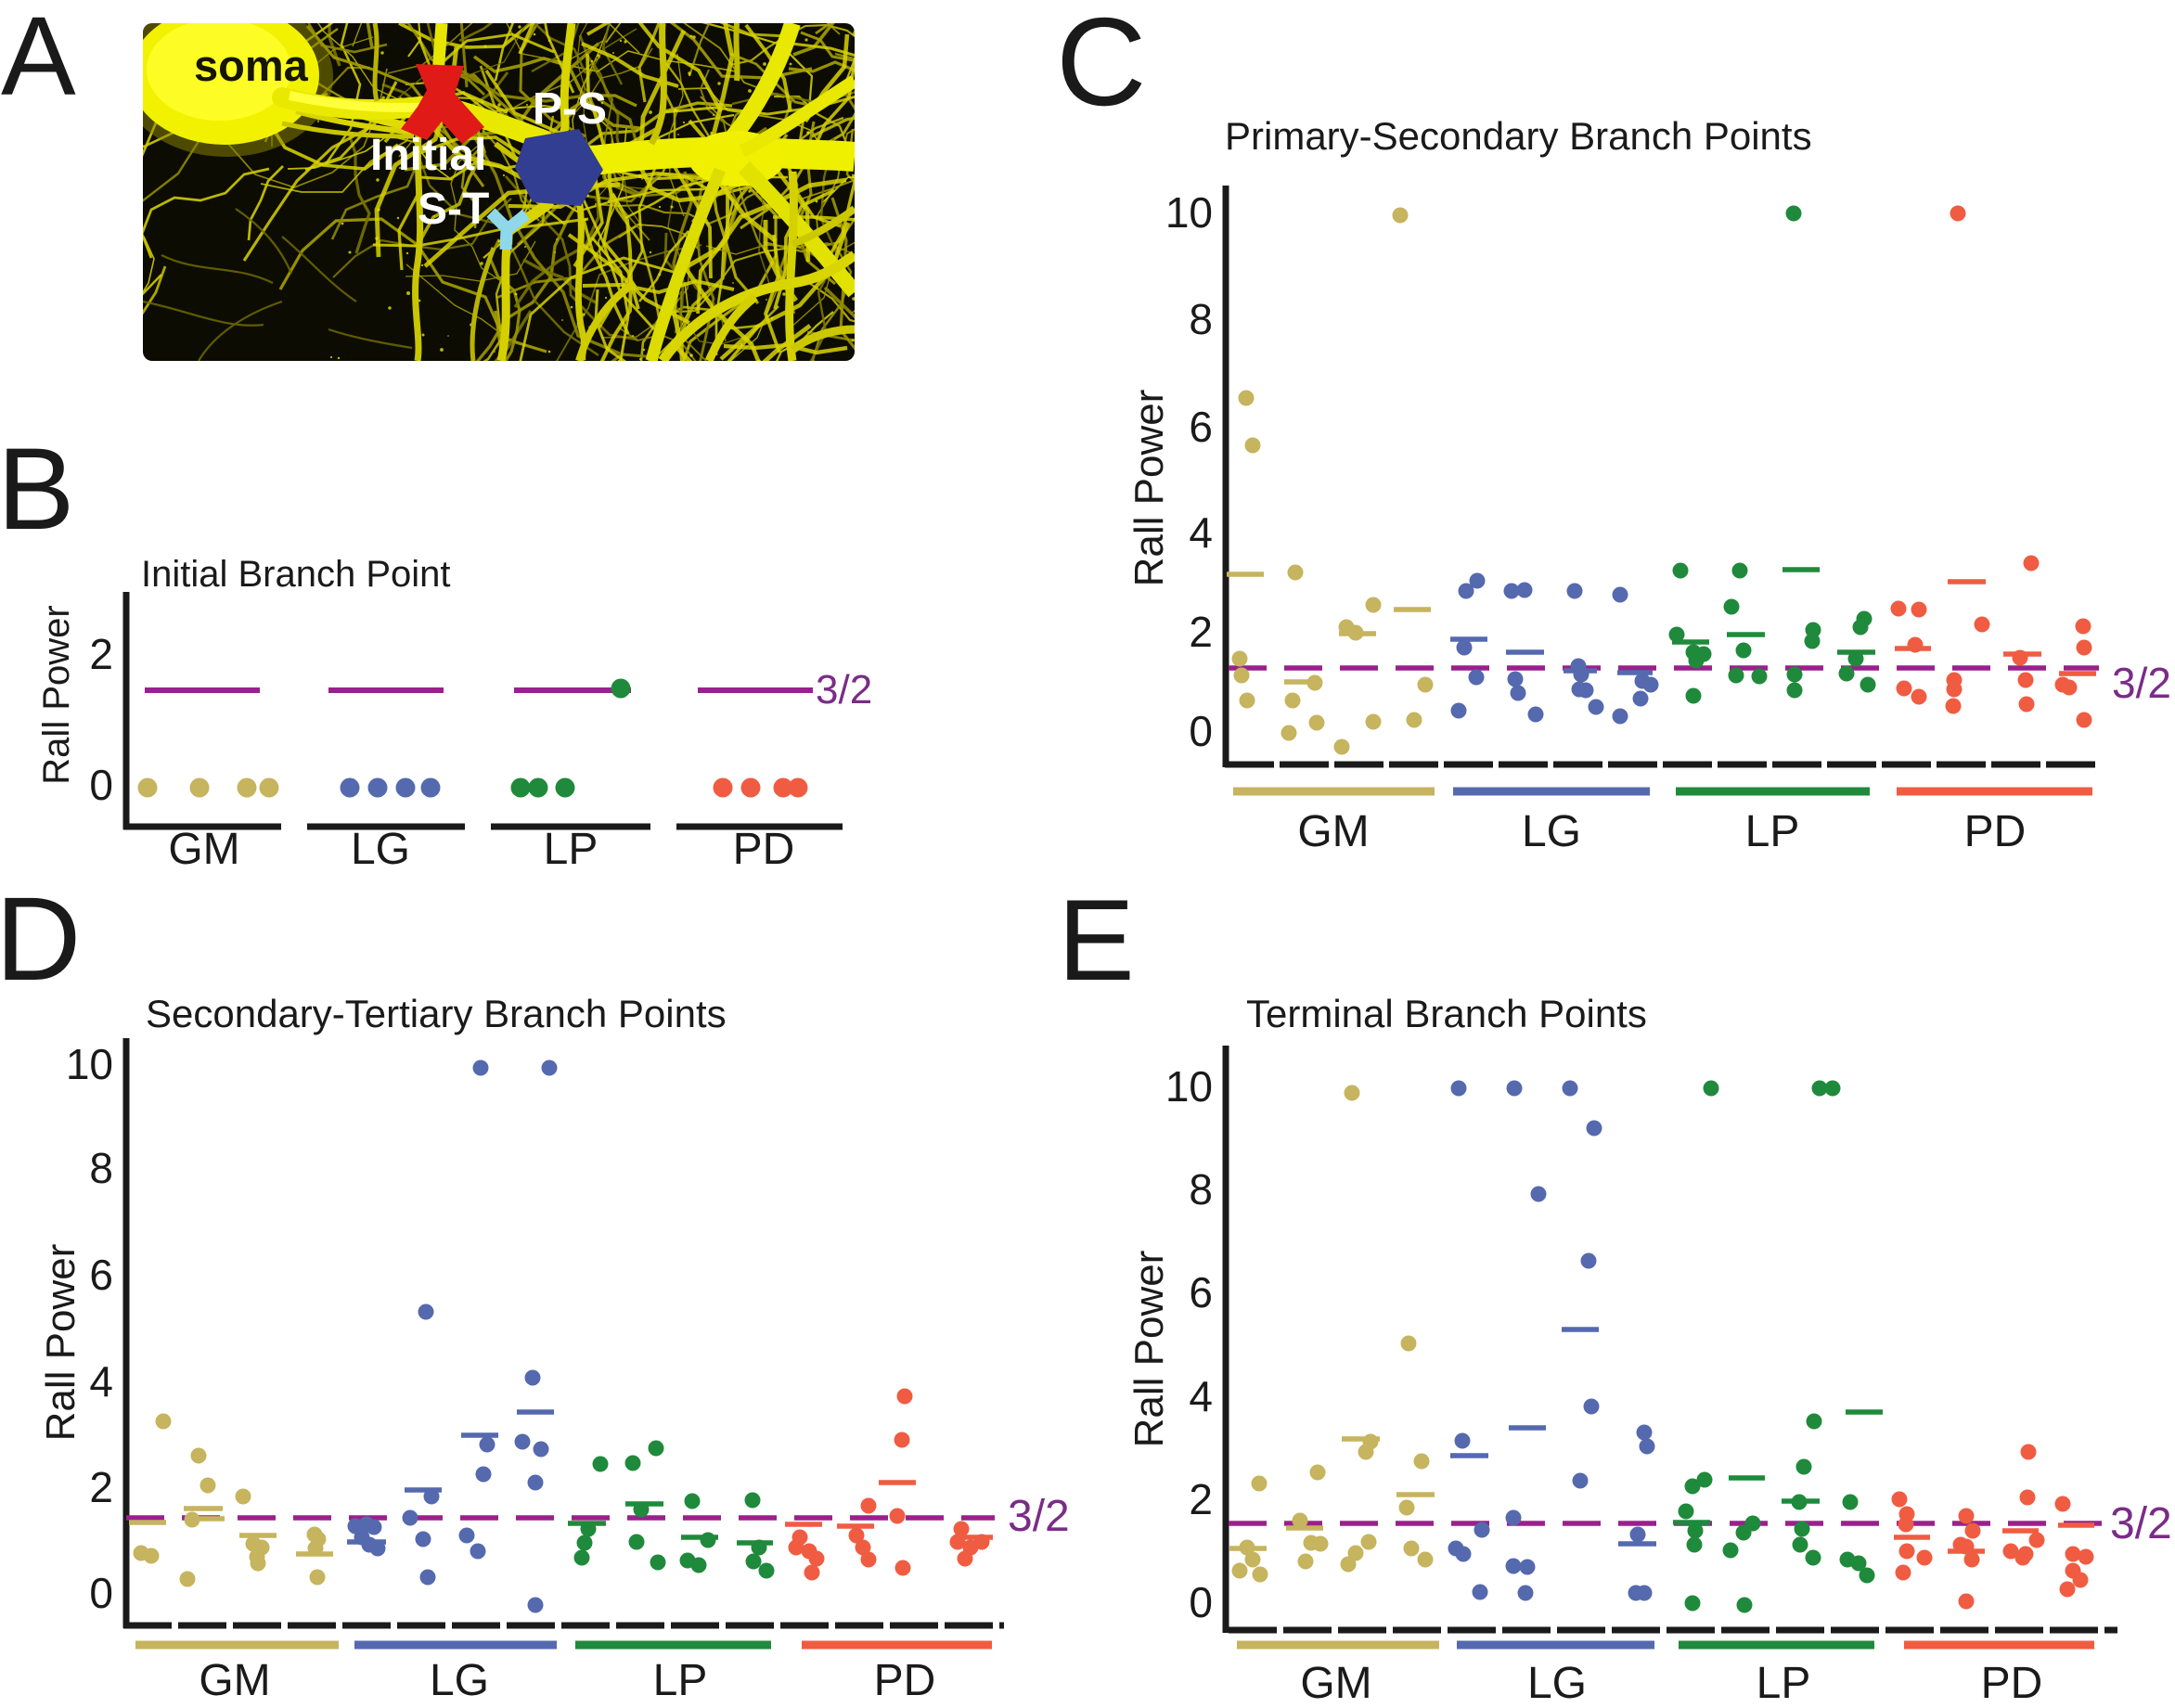  What do you see at coordinates (296, 574) in the screenshot?
I see `svg-text: Initial Branch Point` at bounding box center [296, 574].